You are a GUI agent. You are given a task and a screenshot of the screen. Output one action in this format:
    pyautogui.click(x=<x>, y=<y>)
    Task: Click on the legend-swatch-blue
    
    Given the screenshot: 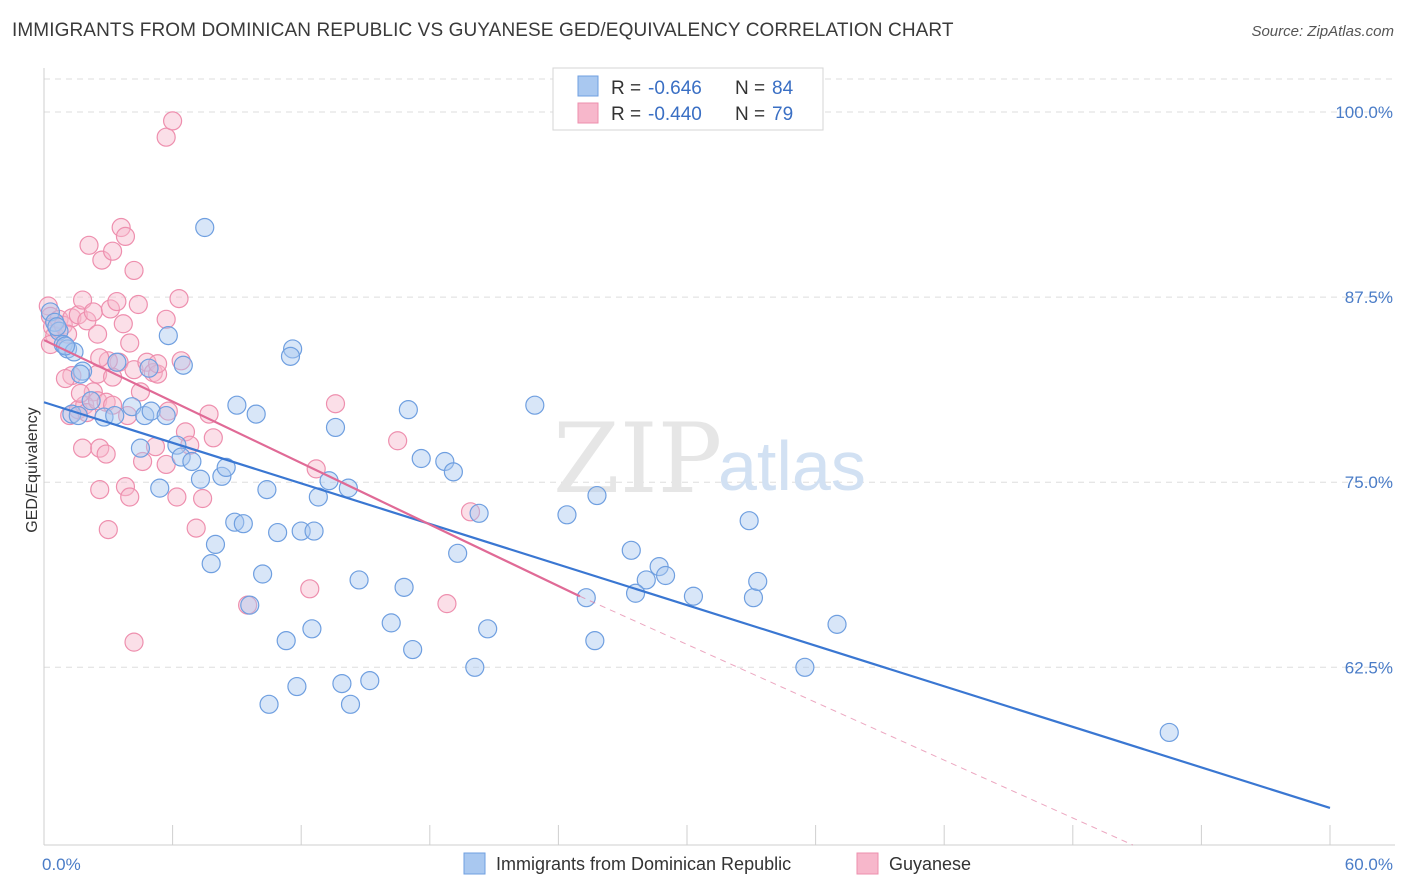 What is the action you would take?
    pyautogui.click(x=588, y=86)
    